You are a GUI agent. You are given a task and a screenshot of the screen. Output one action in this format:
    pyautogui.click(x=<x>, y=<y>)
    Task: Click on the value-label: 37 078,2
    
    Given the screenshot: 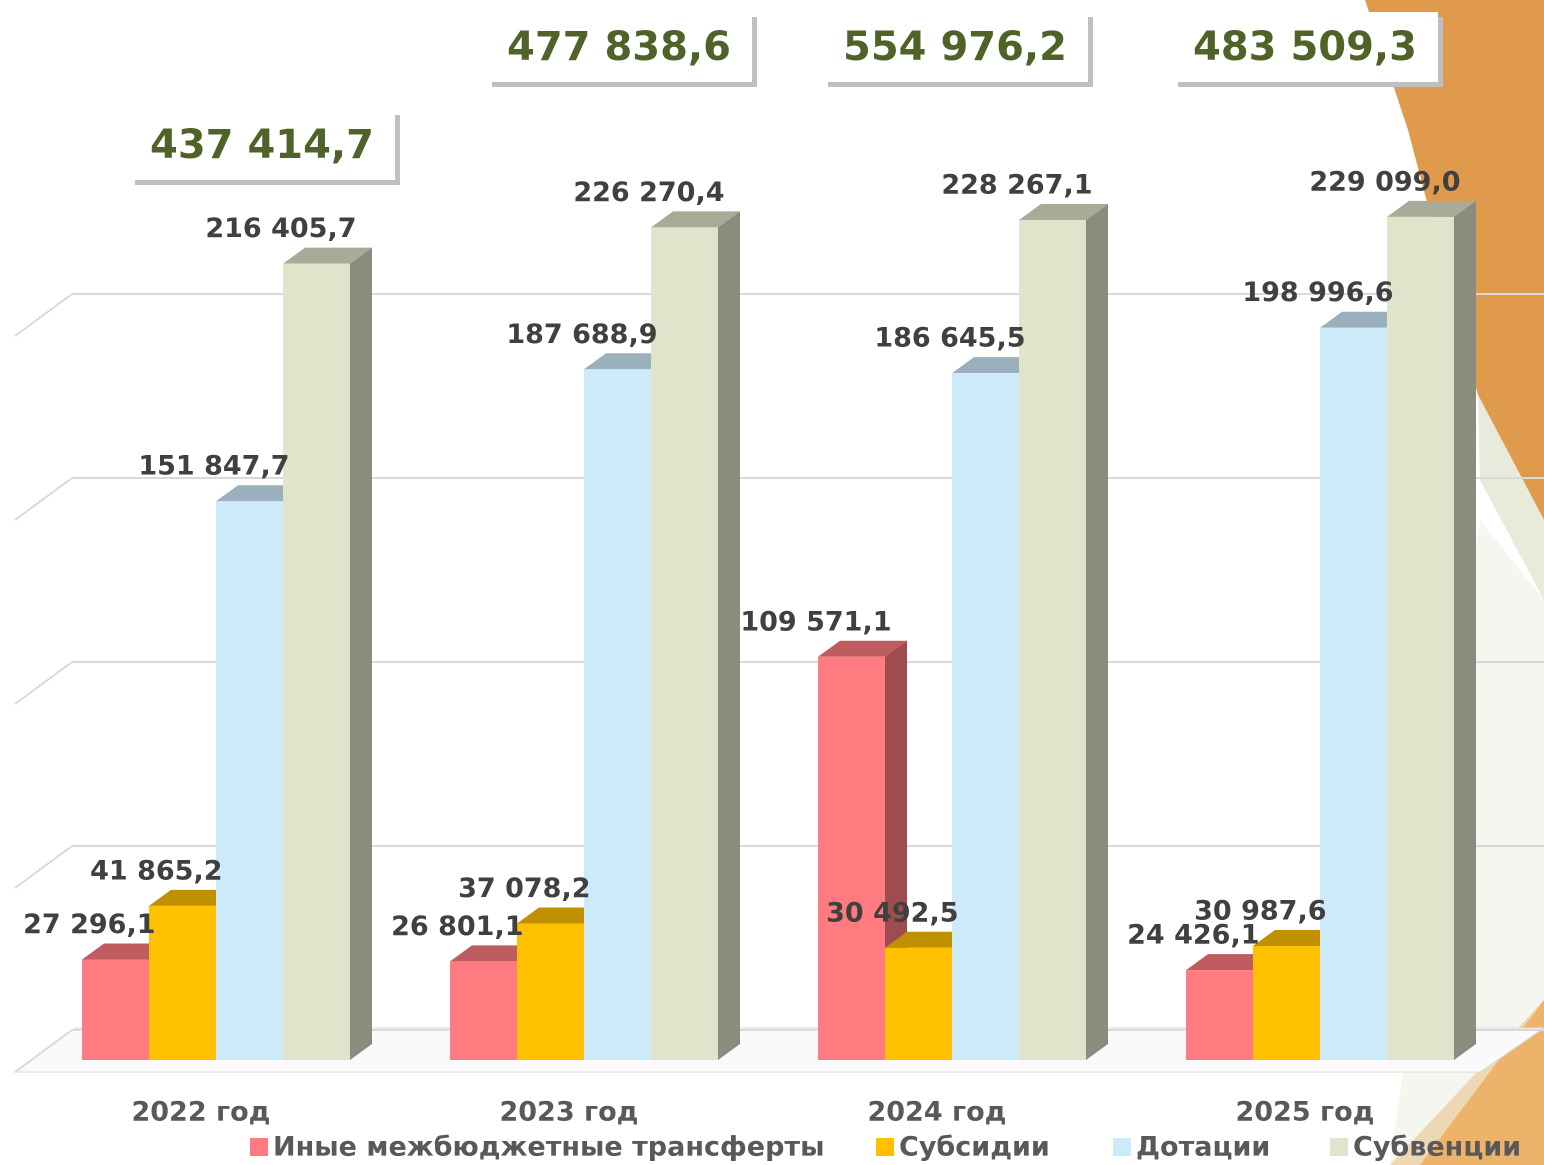 What is the action you would take?
    pyautogui.click(x=524, y=888)
    